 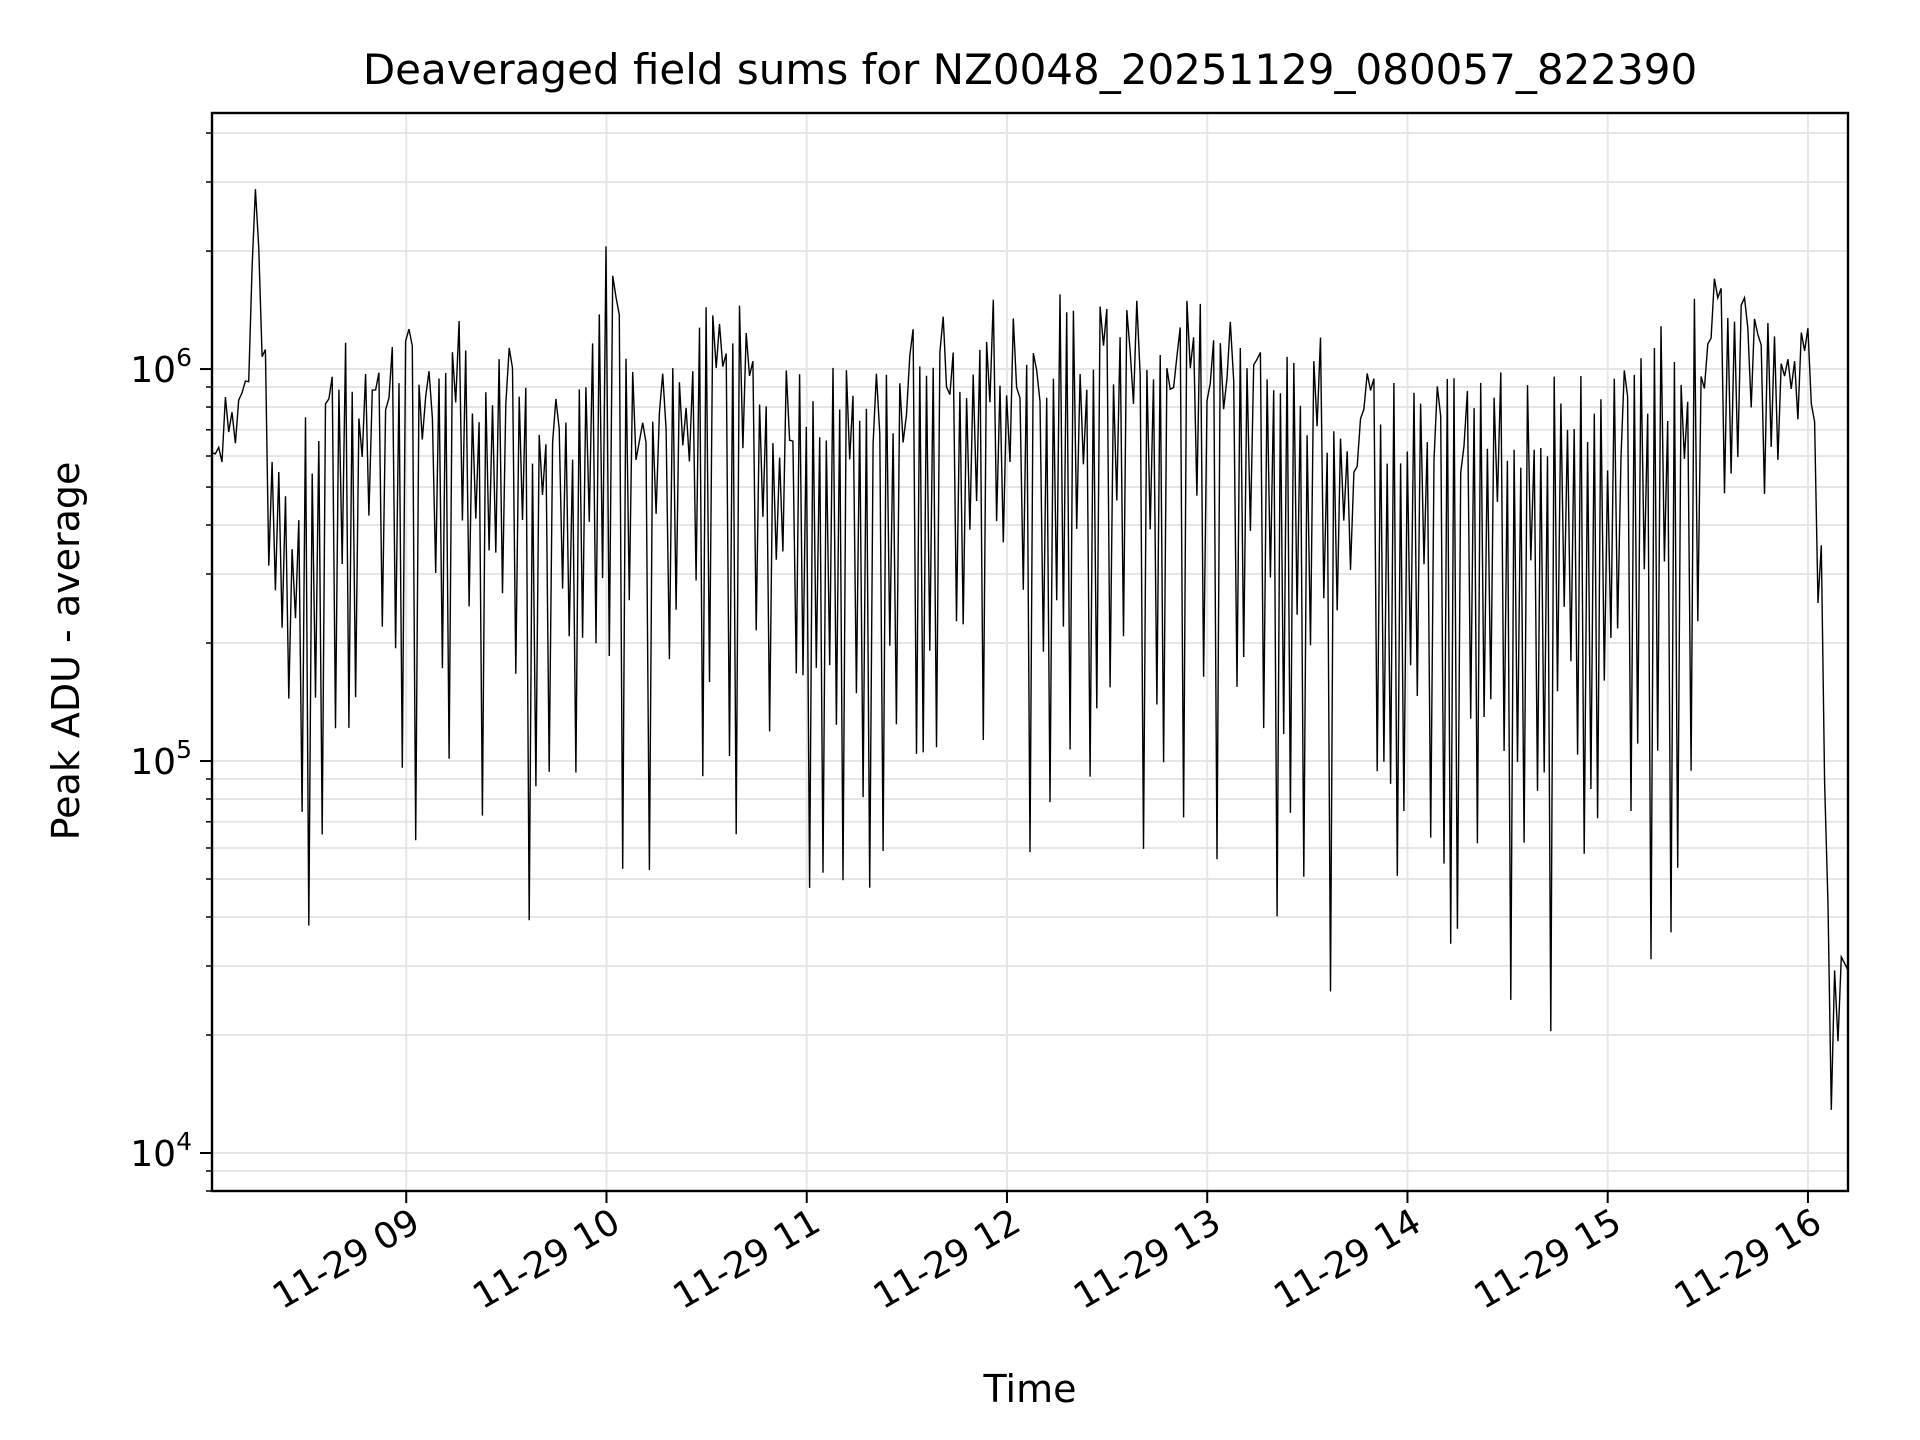 What do you see at coordinates (184, 357) in the screenshot?
I see `y-tick-exponent: 6` at bounding box center [184, 357].